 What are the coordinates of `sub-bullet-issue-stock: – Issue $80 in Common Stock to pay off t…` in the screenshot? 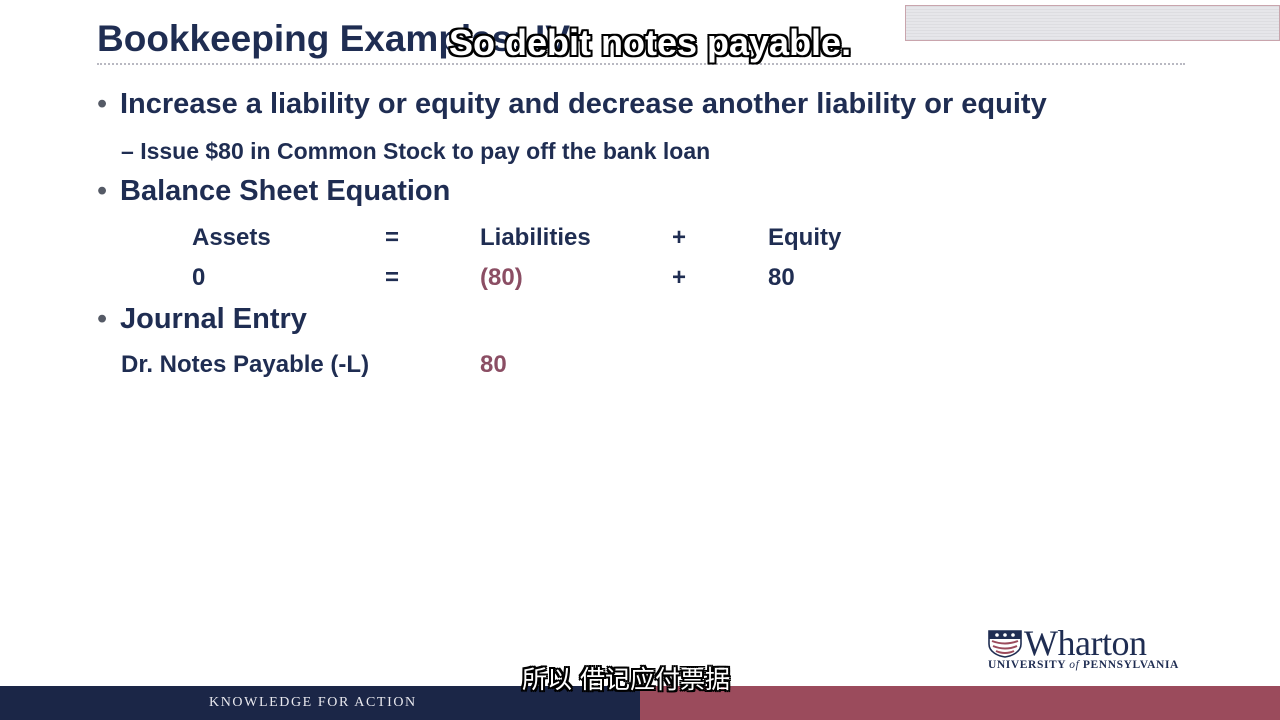 It's located at (415, 151).